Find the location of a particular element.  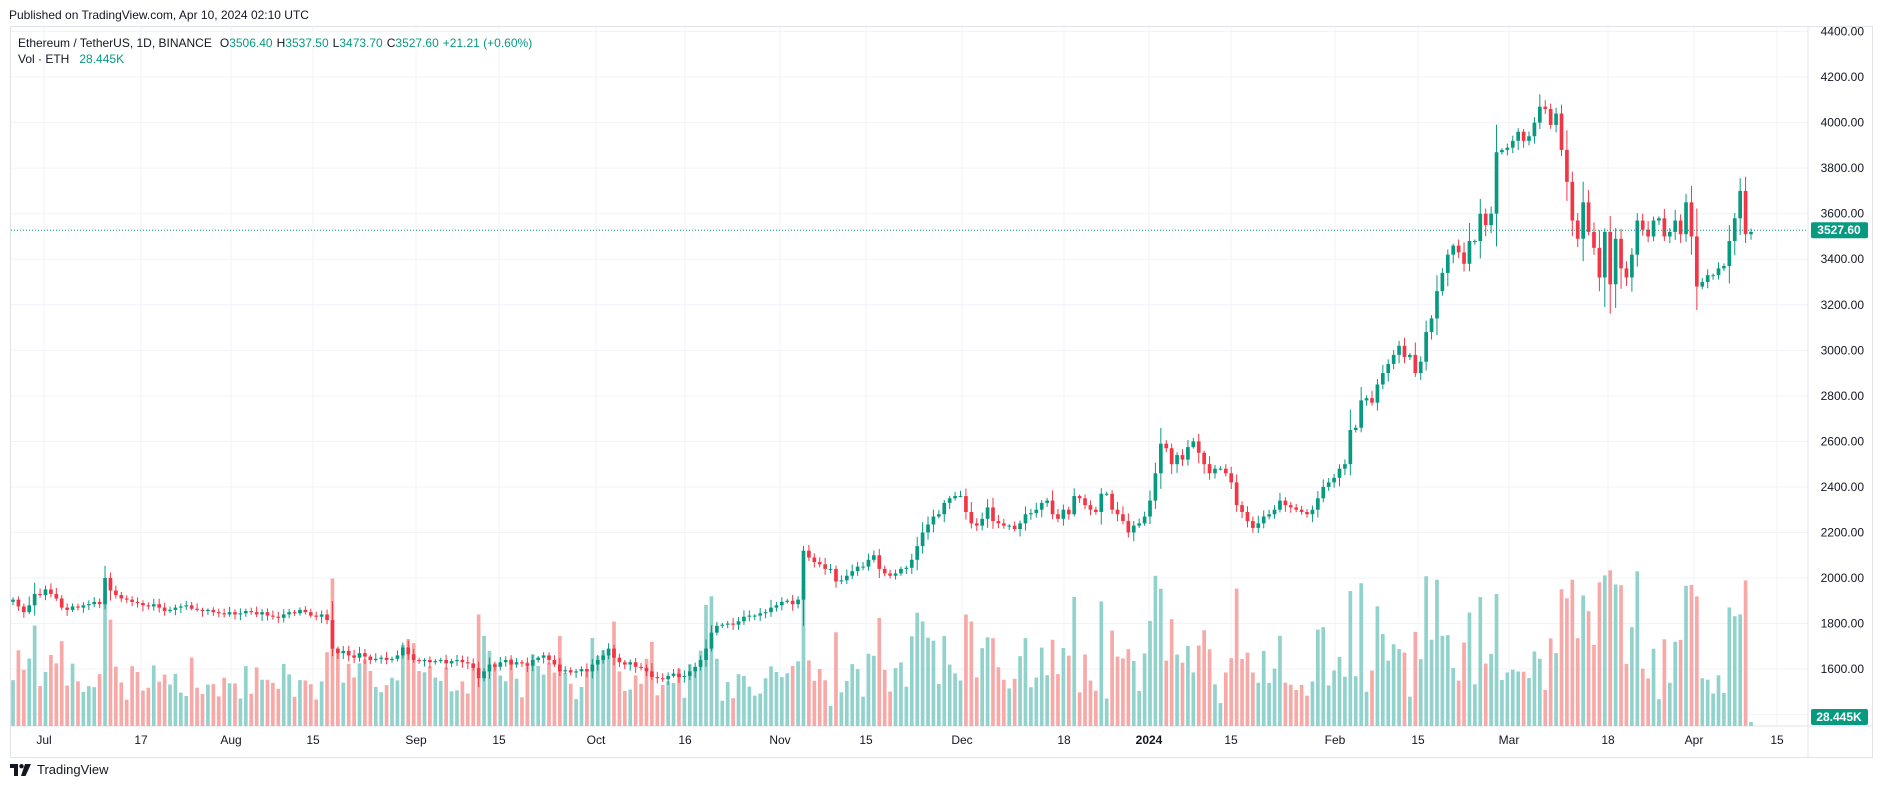

volume-label: Vol · ETH is located at coordinates (44, 59).